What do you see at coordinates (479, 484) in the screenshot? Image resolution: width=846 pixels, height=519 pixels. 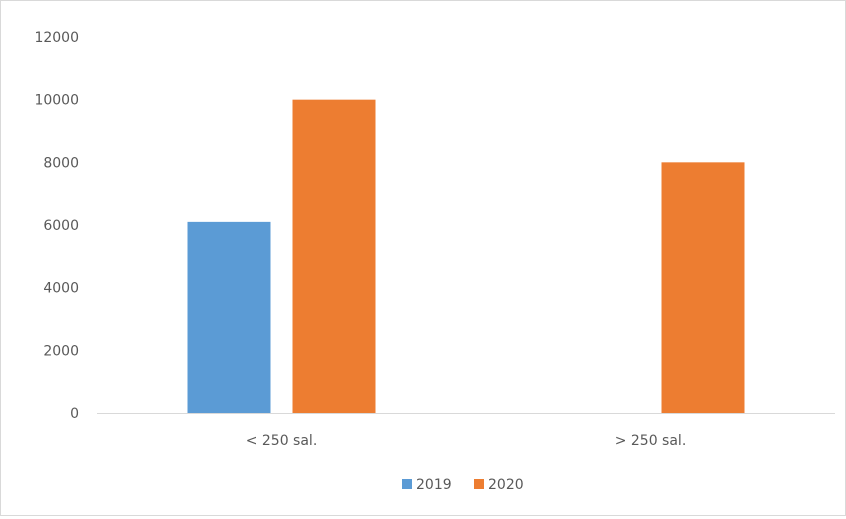 I see `legend-swatch-2020` at bounding box center [479, 484].